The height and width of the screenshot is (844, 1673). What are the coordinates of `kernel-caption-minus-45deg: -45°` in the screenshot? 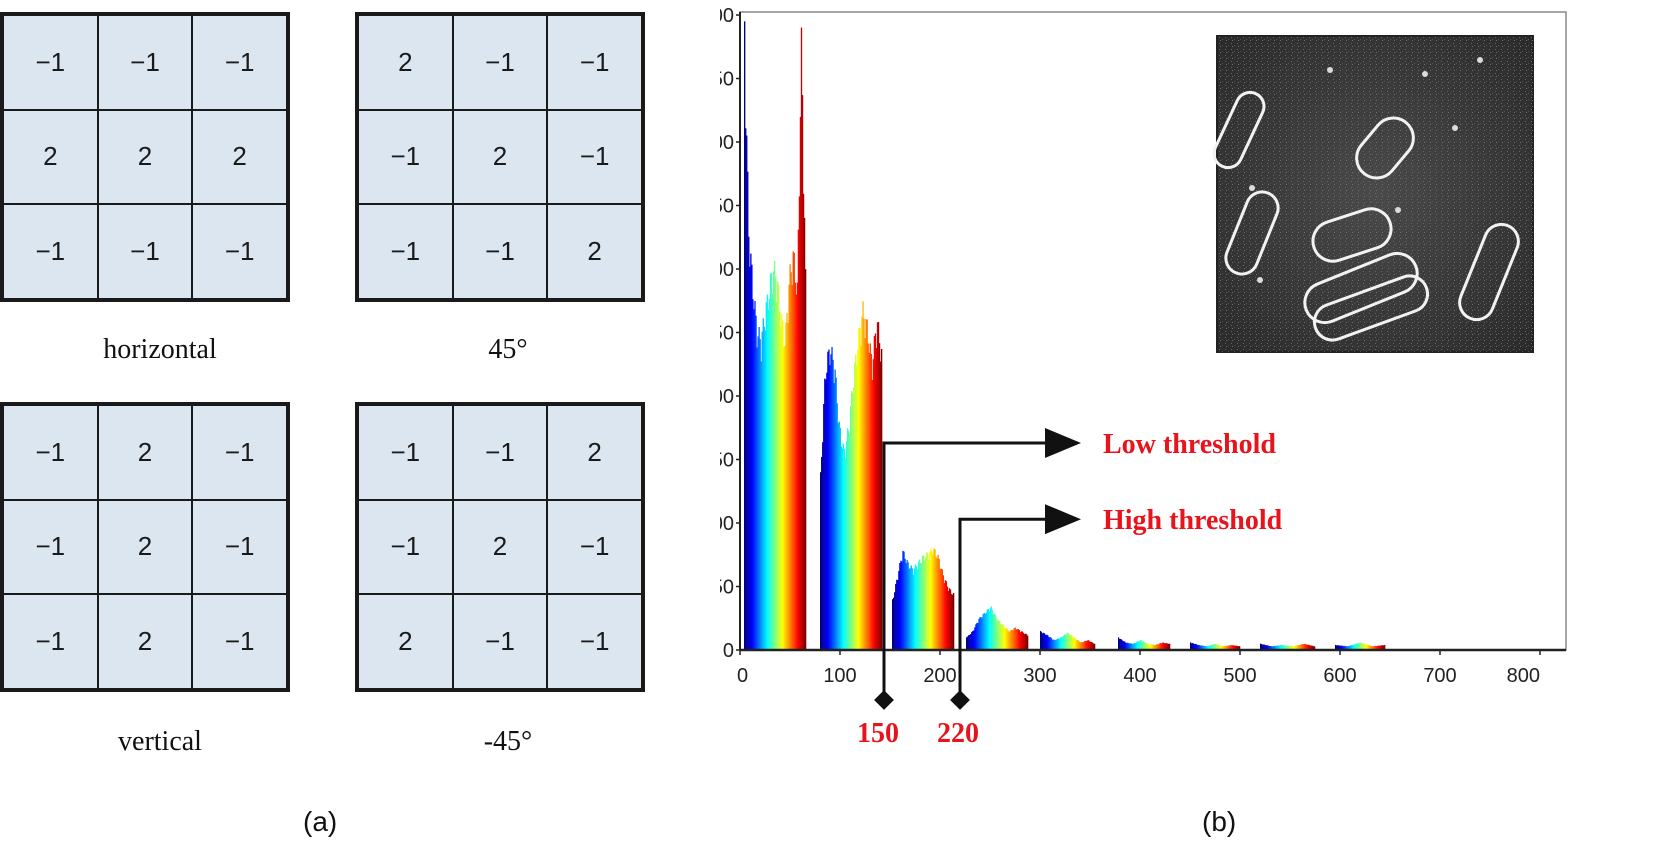 It's located at (508, 741).